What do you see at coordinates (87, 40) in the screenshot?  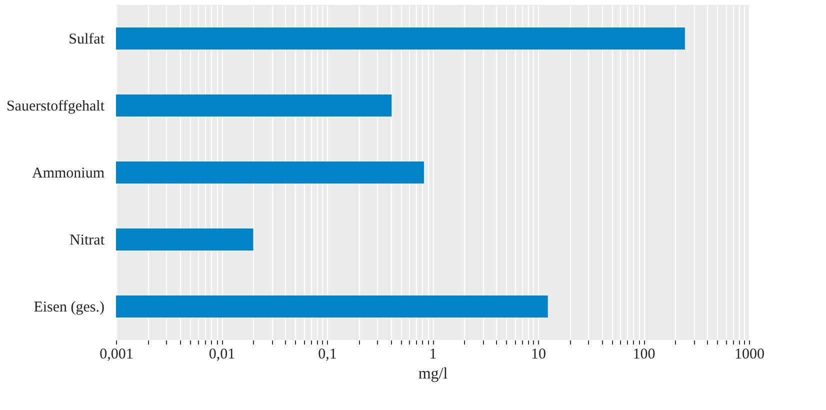 I see `y-tick-label: Sulfat` at bounding box center [87, 40].